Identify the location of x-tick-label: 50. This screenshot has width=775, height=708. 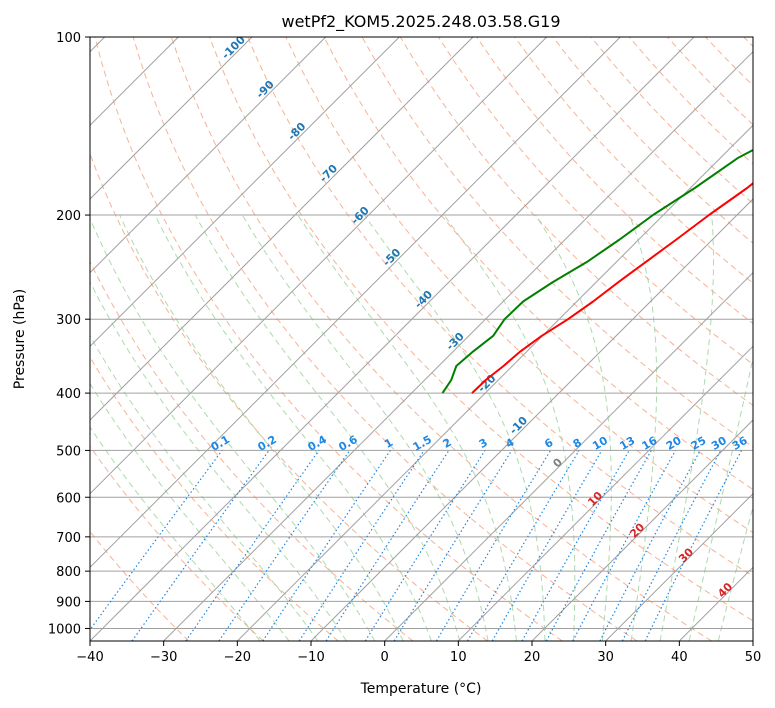
(753, 657).